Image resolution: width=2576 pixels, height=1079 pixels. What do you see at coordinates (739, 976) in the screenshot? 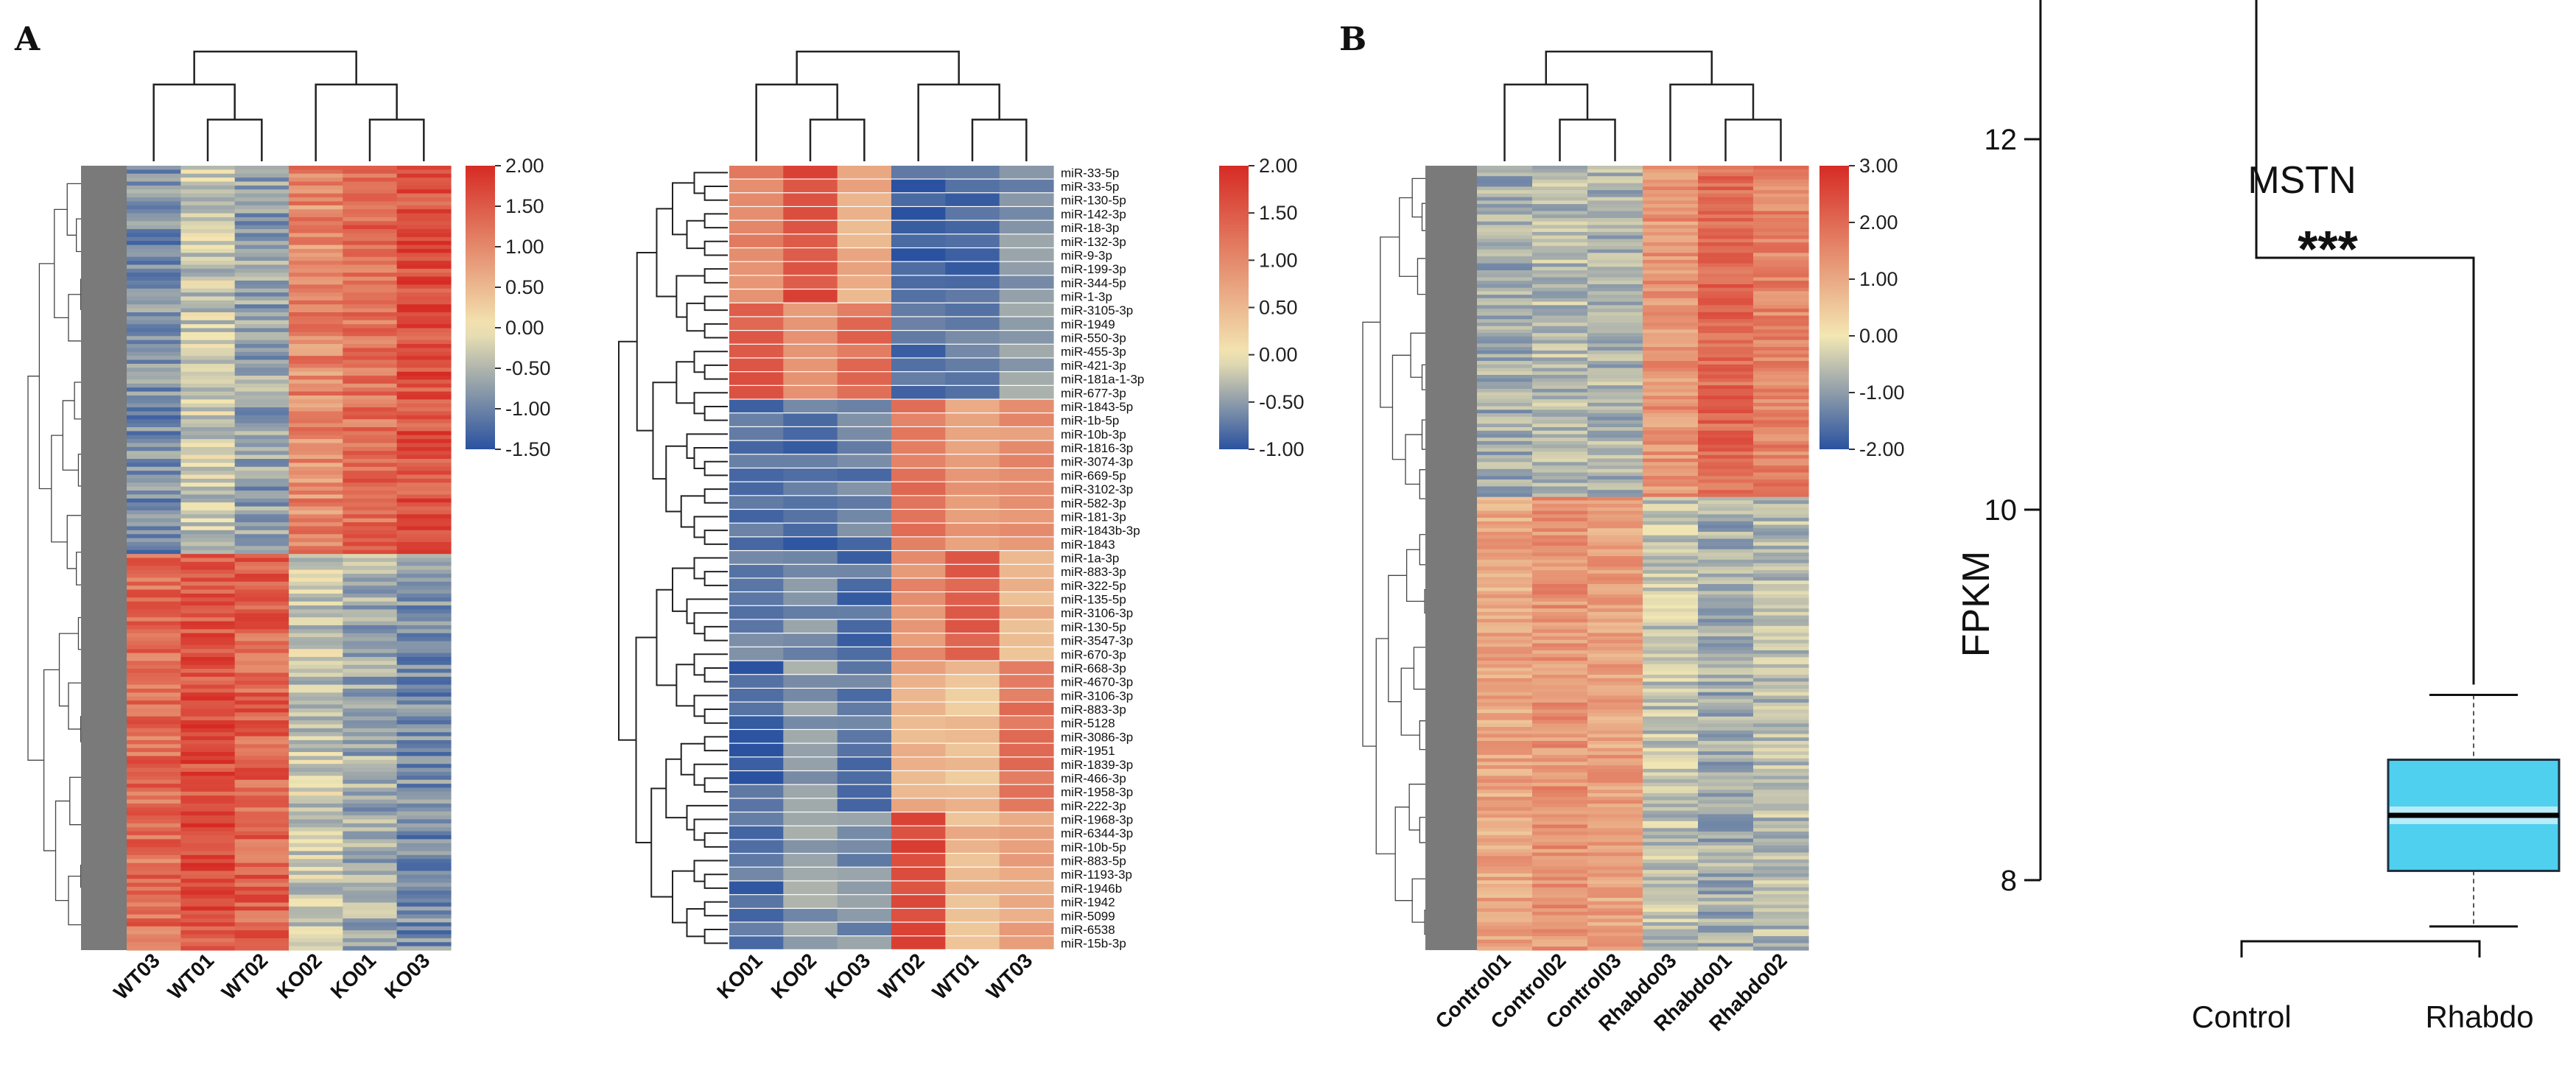
I see `column-label: KO01` at bounding box center [739, 976].